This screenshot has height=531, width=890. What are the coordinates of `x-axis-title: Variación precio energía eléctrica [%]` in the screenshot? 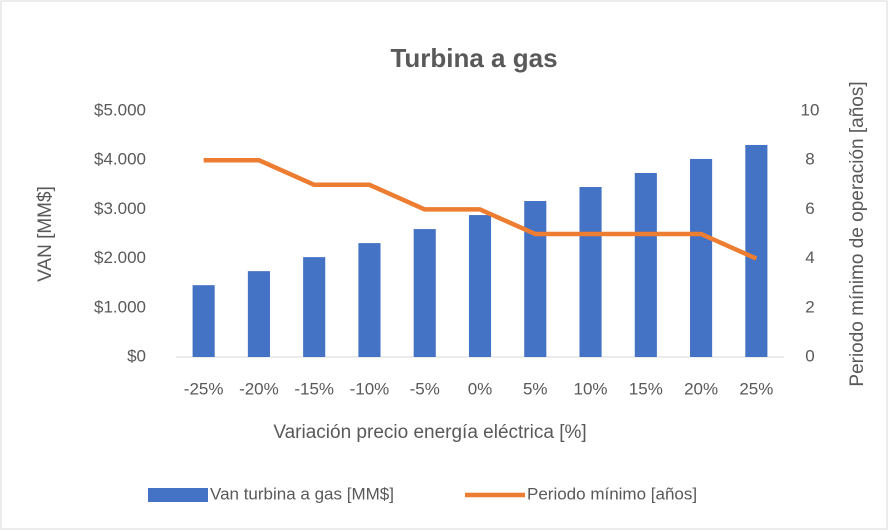 It's located at (429, 432).